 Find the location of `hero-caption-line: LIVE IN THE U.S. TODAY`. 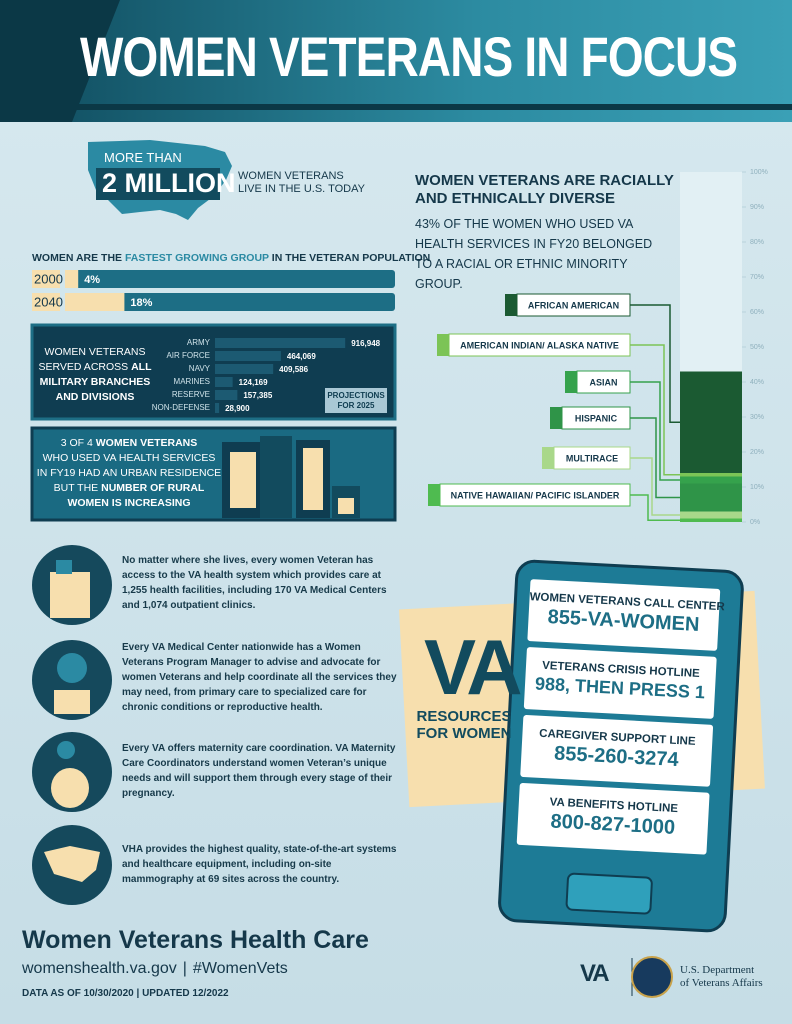

hero-caption-line: LIVE IN THE U.S. TODAY is located at coordinates (301, 189).